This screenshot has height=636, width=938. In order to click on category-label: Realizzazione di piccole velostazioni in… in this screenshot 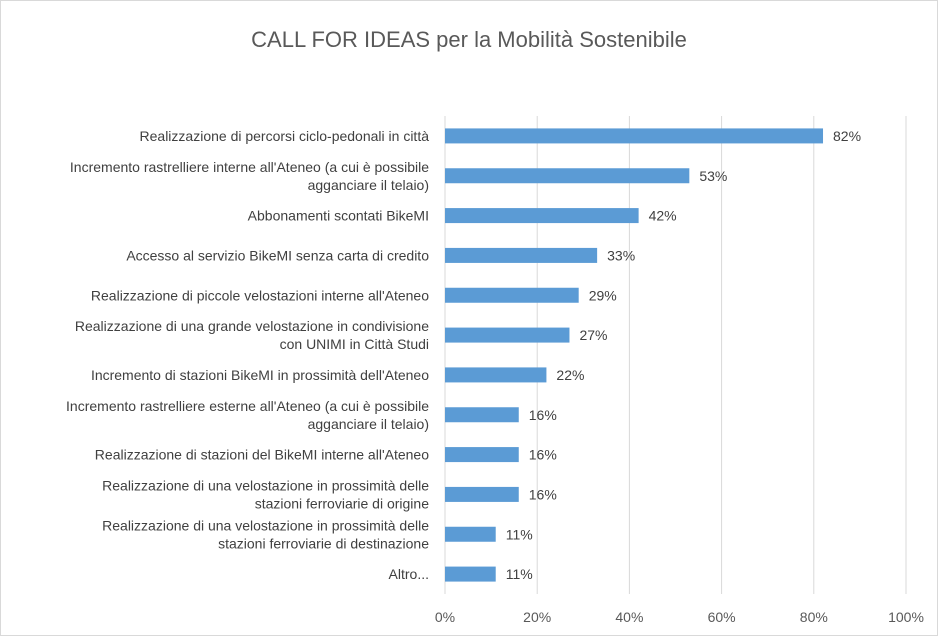, I will do `click(260, 295)`.